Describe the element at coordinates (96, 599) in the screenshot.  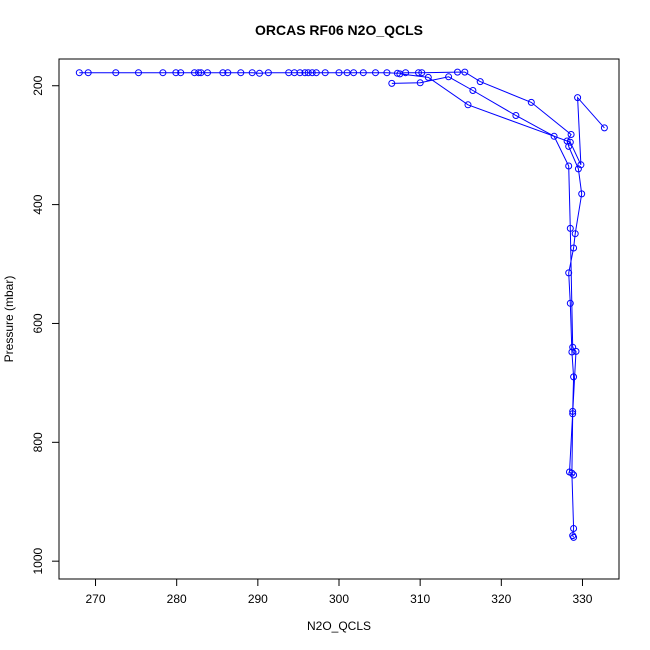
I see `x-tick-label: 270` at that location.